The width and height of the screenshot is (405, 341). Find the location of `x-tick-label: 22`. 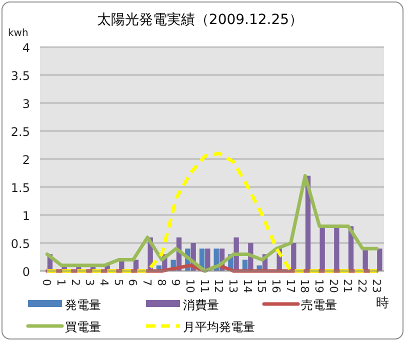

x-tick-label: 22 is located at coordinates (362, 286).